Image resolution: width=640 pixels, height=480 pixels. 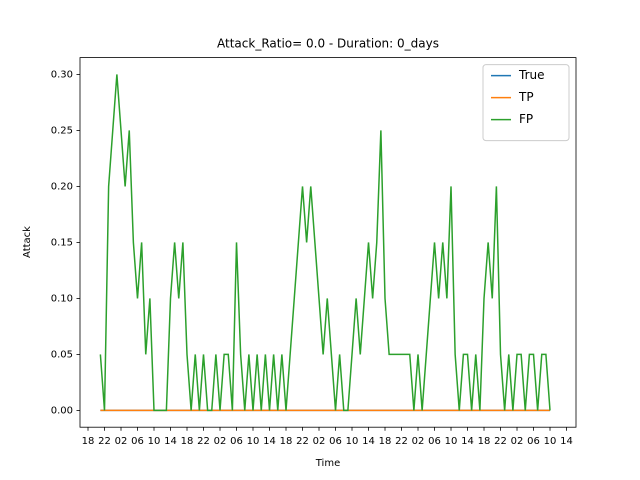 What do you see at coordinates (531, 75) in the screenshot?
I see `legend-label: True` at bounding box center [531, 75].